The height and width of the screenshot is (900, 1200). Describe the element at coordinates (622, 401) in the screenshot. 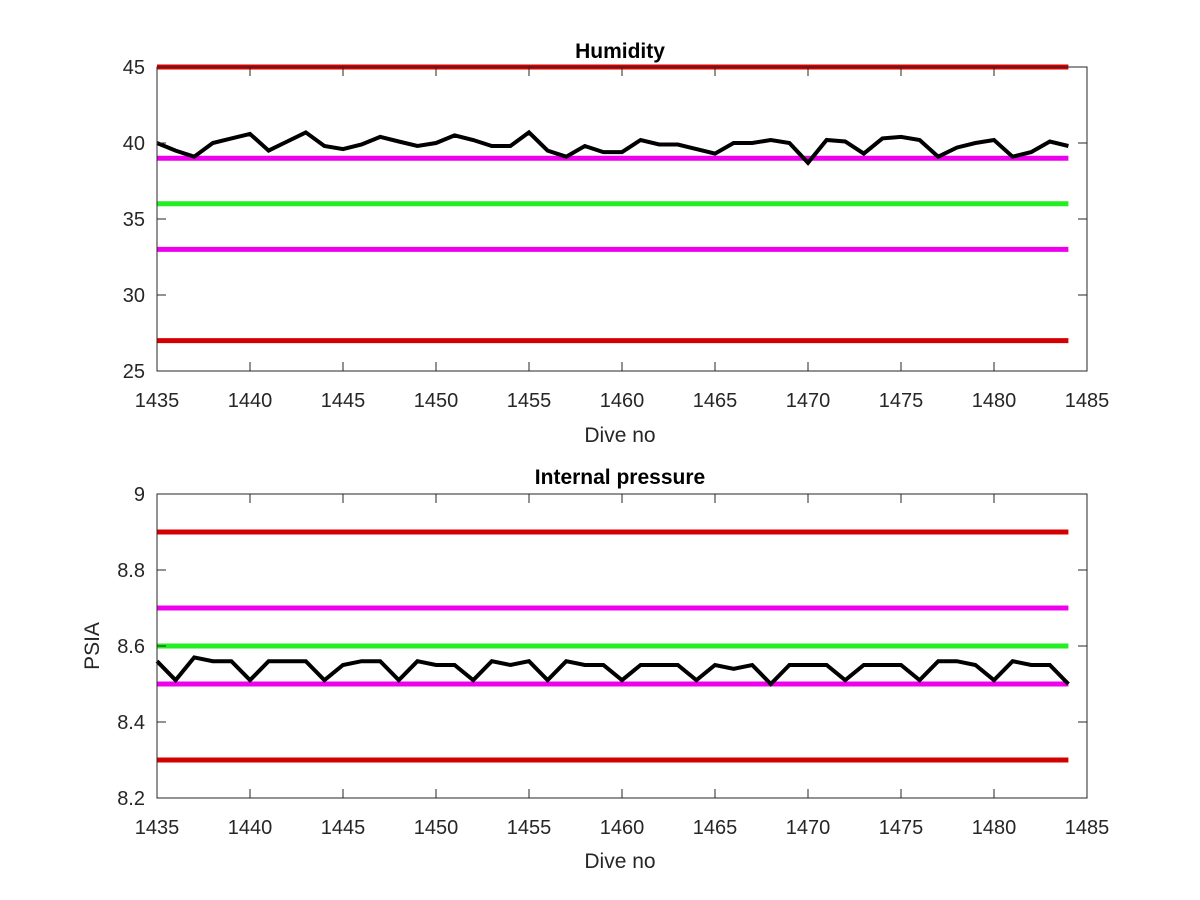

I see `humidity-x-tick-label: 1460` at that location.